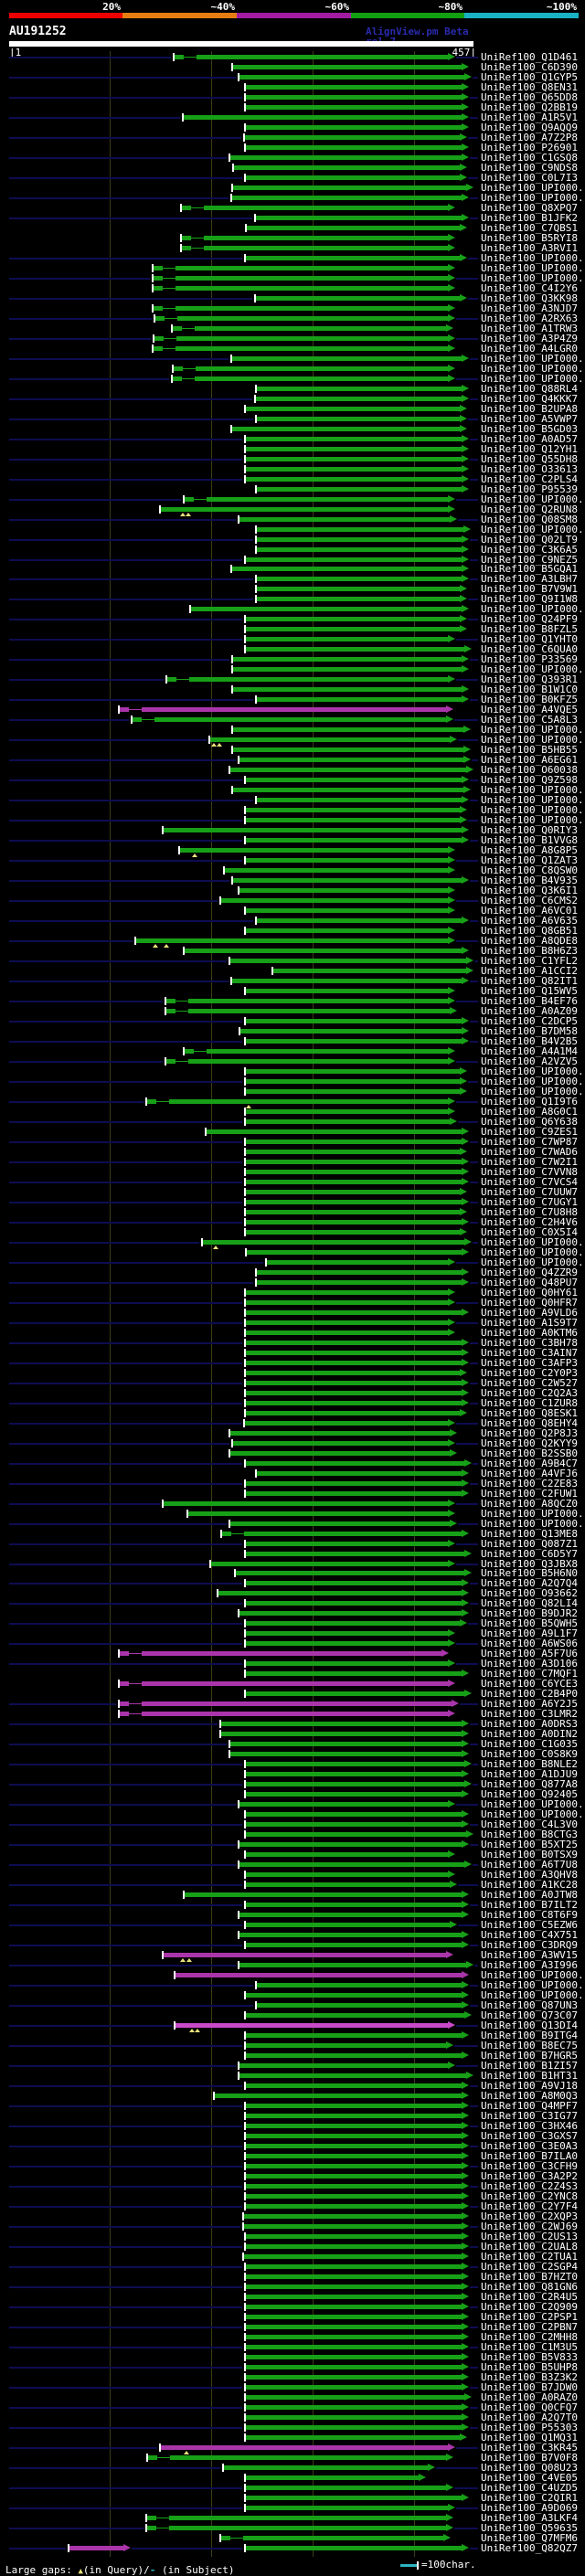 This screenshot has width=585, height=2576. Describe the element at coordinates (293, 1162) in the screenshot. I see `hit-row: UniRef100_C7W2I1` at that location.